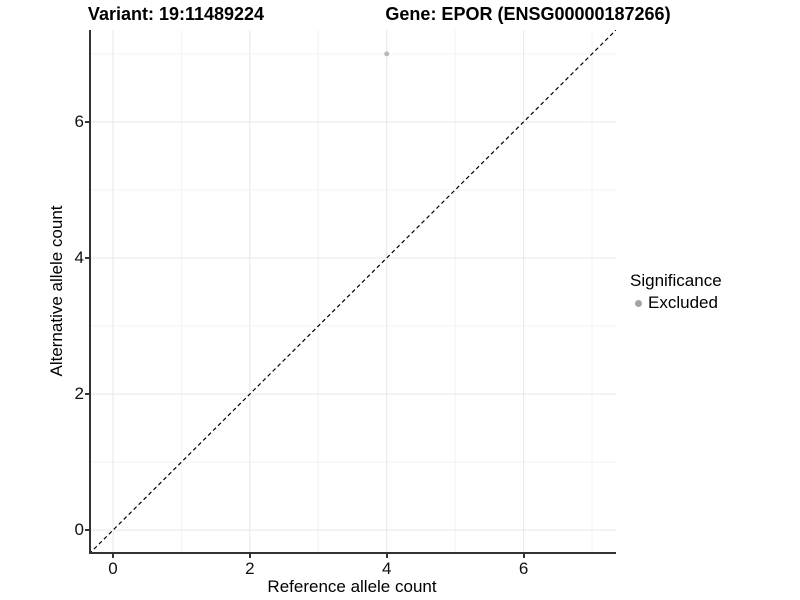  What do you see at coordinates (523, 568) in the screenshot?
I see `x-axis-tick-label: 6` at bounding box center [523, 568].